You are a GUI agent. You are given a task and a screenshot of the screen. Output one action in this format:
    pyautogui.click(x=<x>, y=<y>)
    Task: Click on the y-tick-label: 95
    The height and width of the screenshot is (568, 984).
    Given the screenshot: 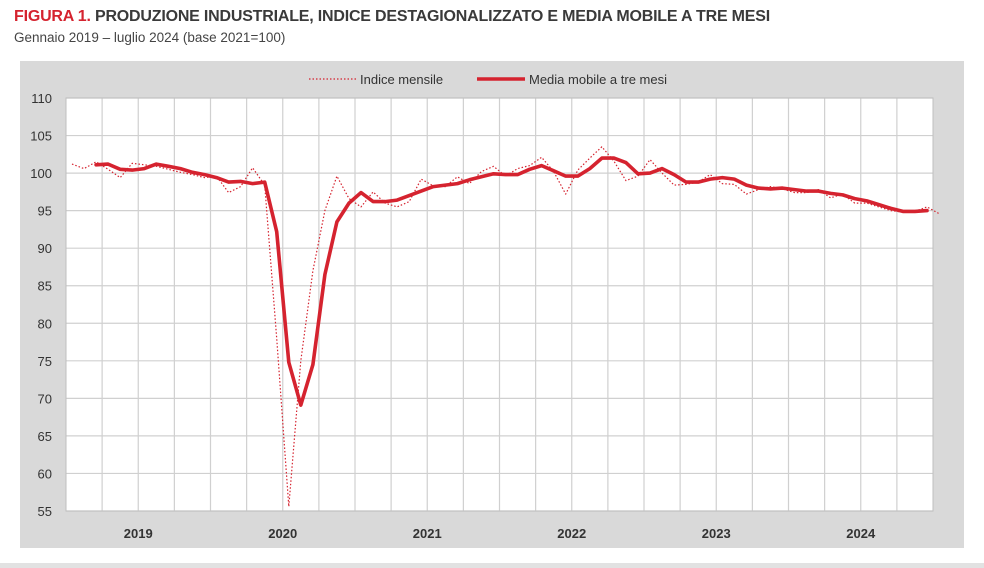 What is the action you would take?
    pyautogui.click(x=45, y=211)
    